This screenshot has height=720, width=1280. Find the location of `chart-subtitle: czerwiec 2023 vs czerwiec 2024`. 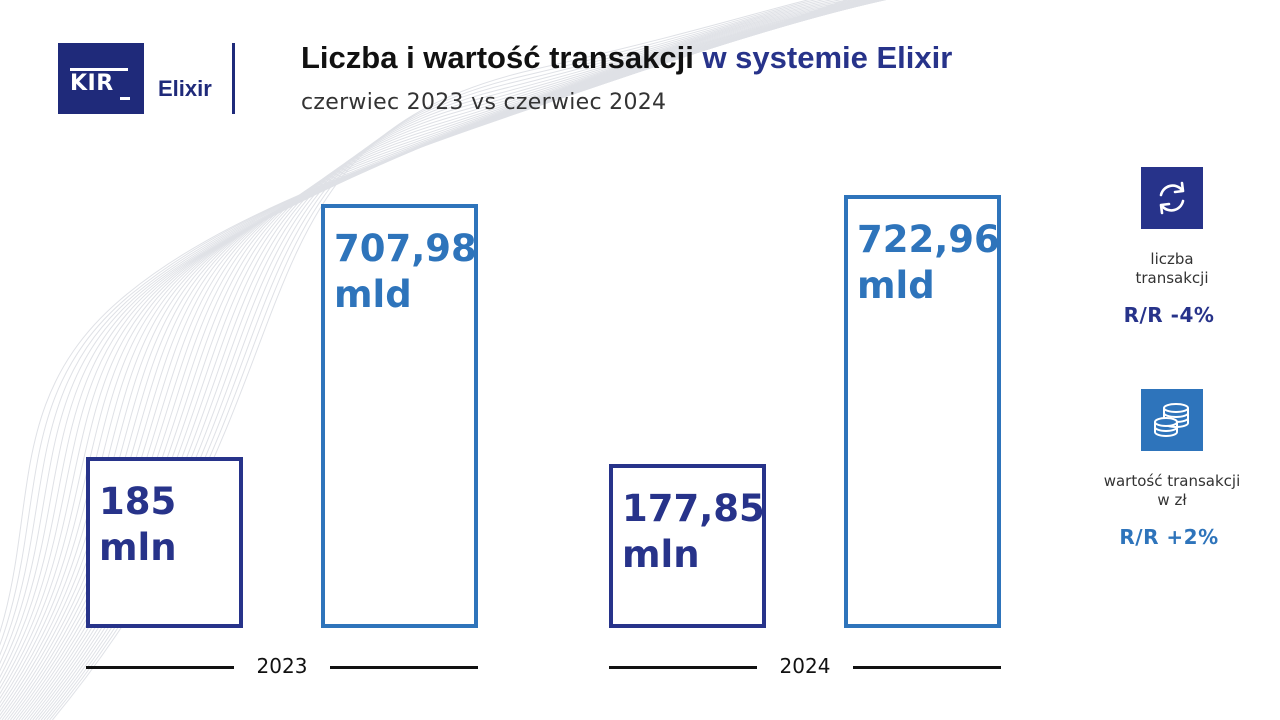

chart-subtitle: czerwiec 2023 vs czerwiec 2024 is located at coordinates (484, 102).